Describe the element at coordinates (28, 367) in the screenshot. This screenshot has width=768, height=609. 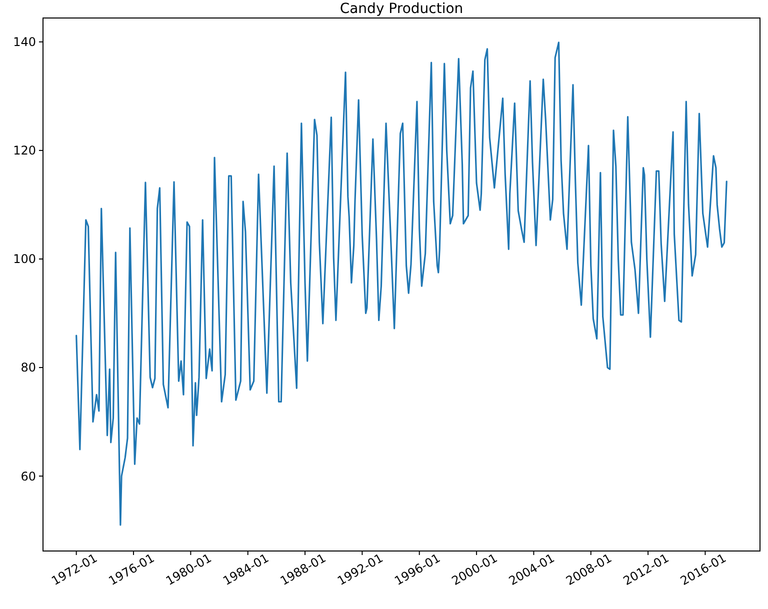
I see `y-tick-label: 80` at that location.